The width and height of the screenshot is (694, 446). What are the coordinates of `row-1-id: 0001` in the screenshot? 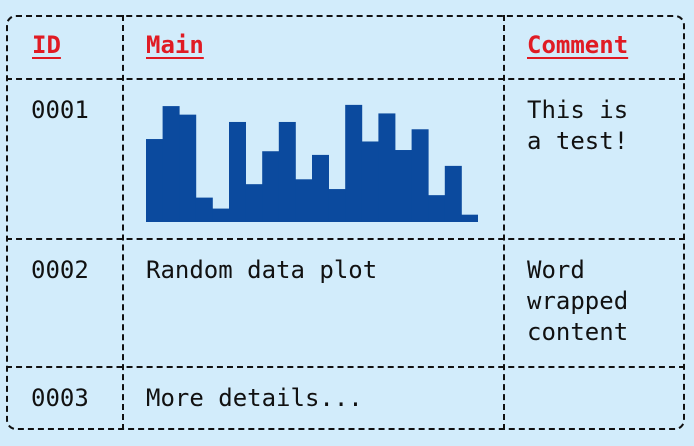 It's located at (60, 110).